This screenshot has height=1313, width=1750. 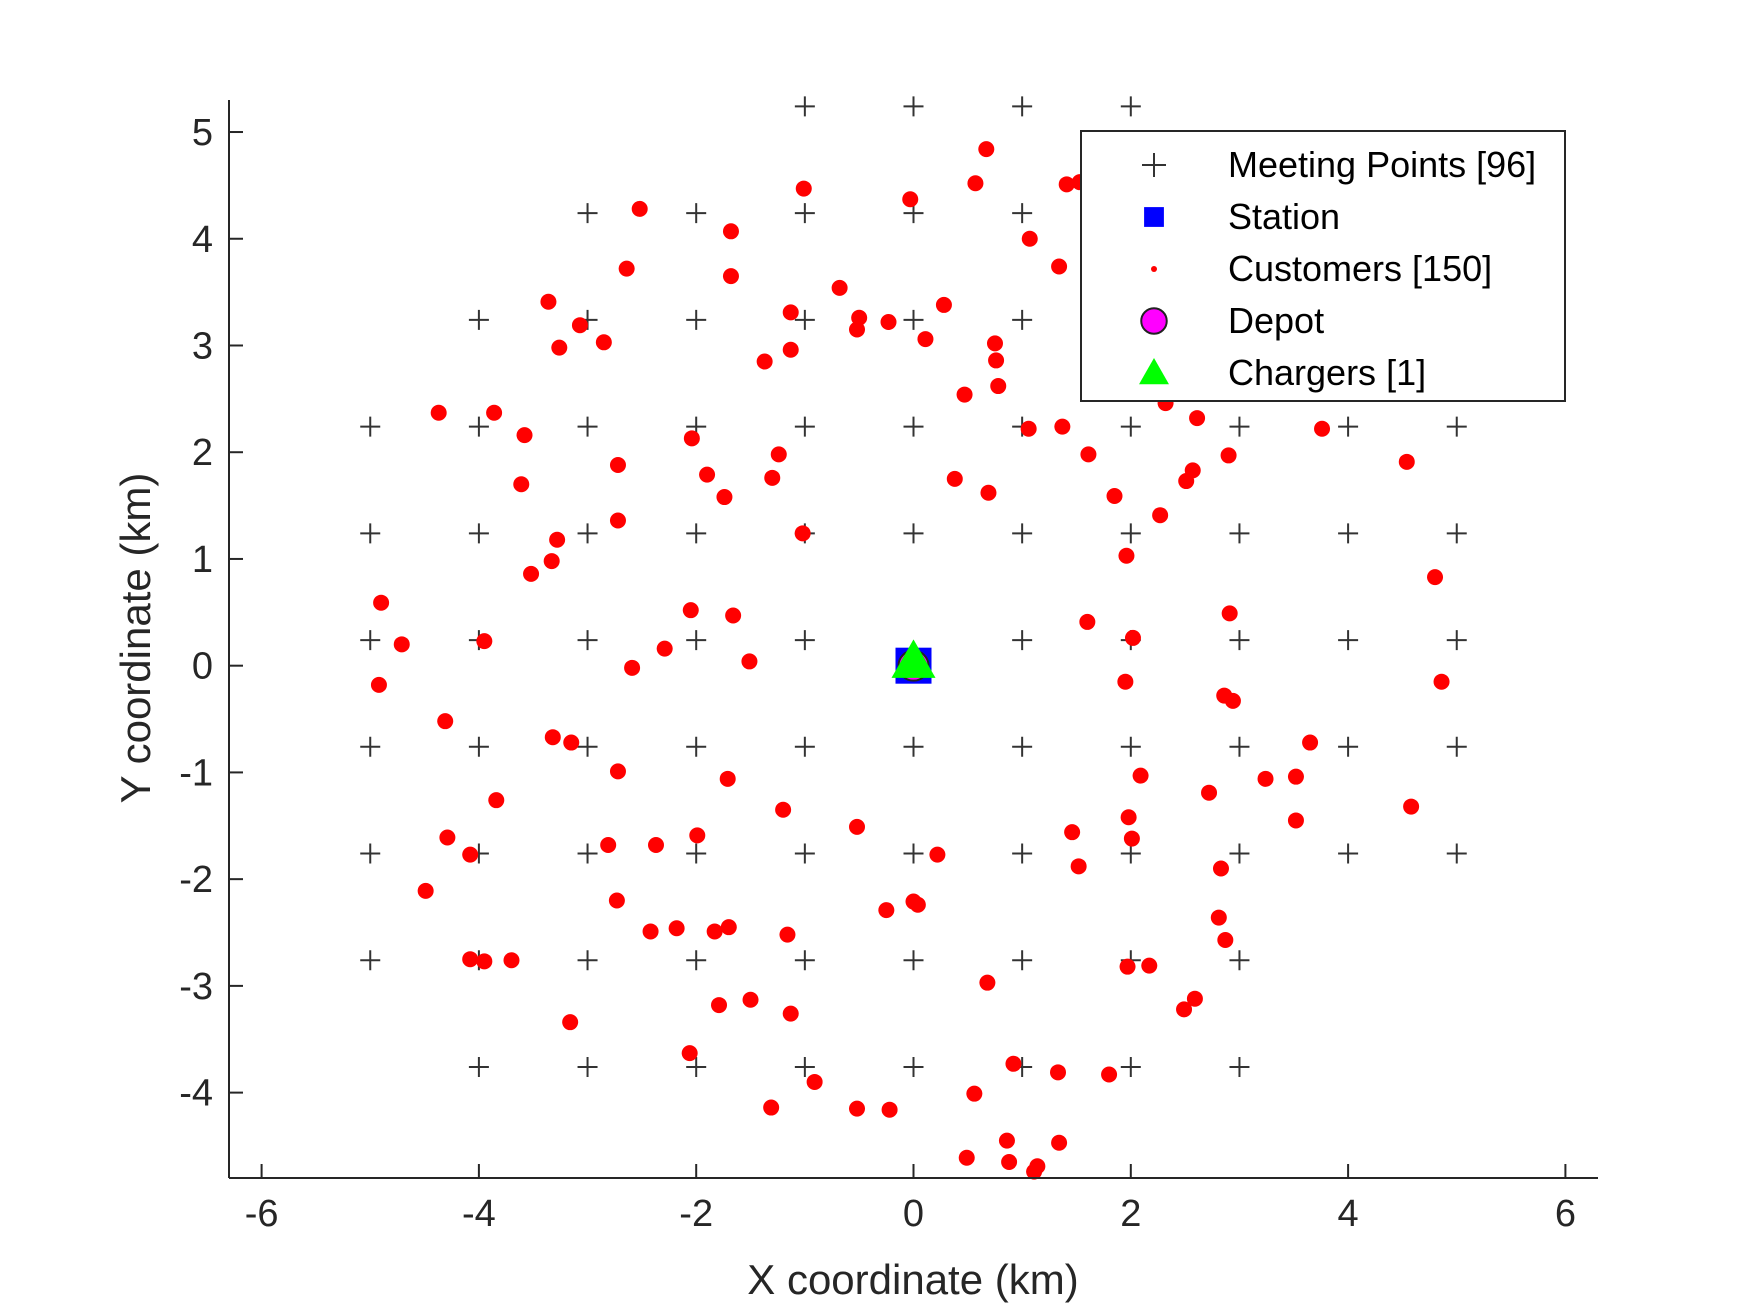 What do you see at coordinates (202, 240) in the screenshot?
I see `y-tick-label: 4` at bounding box center [202, 240].